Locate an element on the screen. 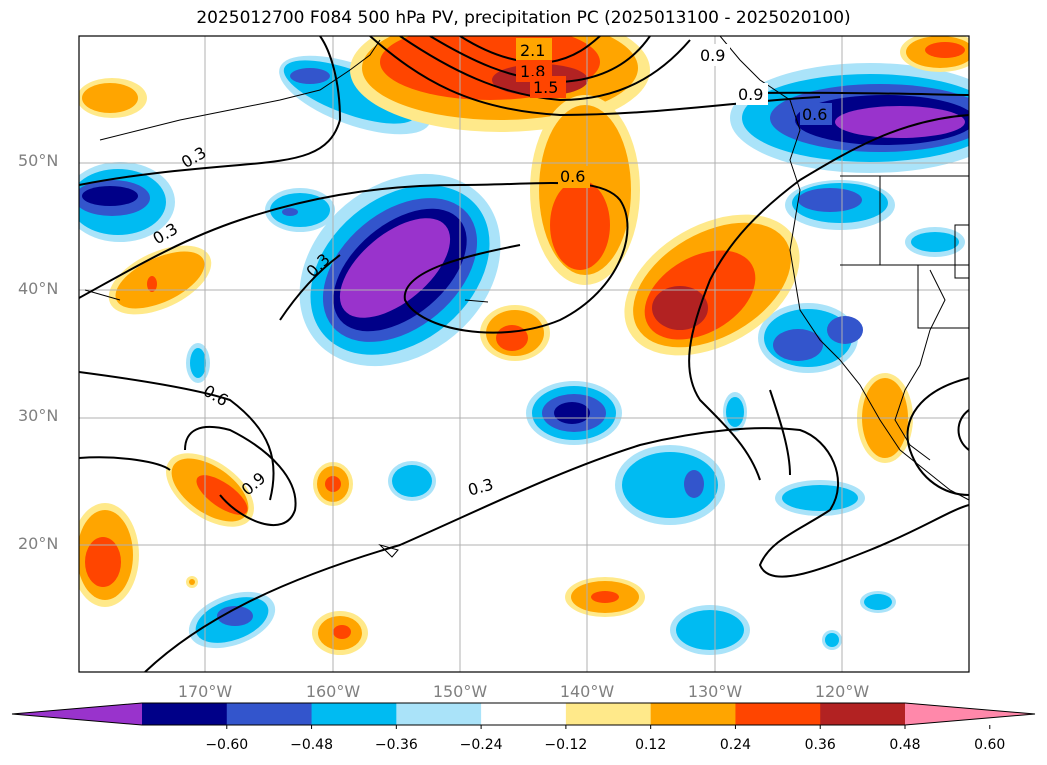 Image resolution: width=1047 pixels, height=765 pixels. colorbar-extend-high is located at coordinates (970, 714).